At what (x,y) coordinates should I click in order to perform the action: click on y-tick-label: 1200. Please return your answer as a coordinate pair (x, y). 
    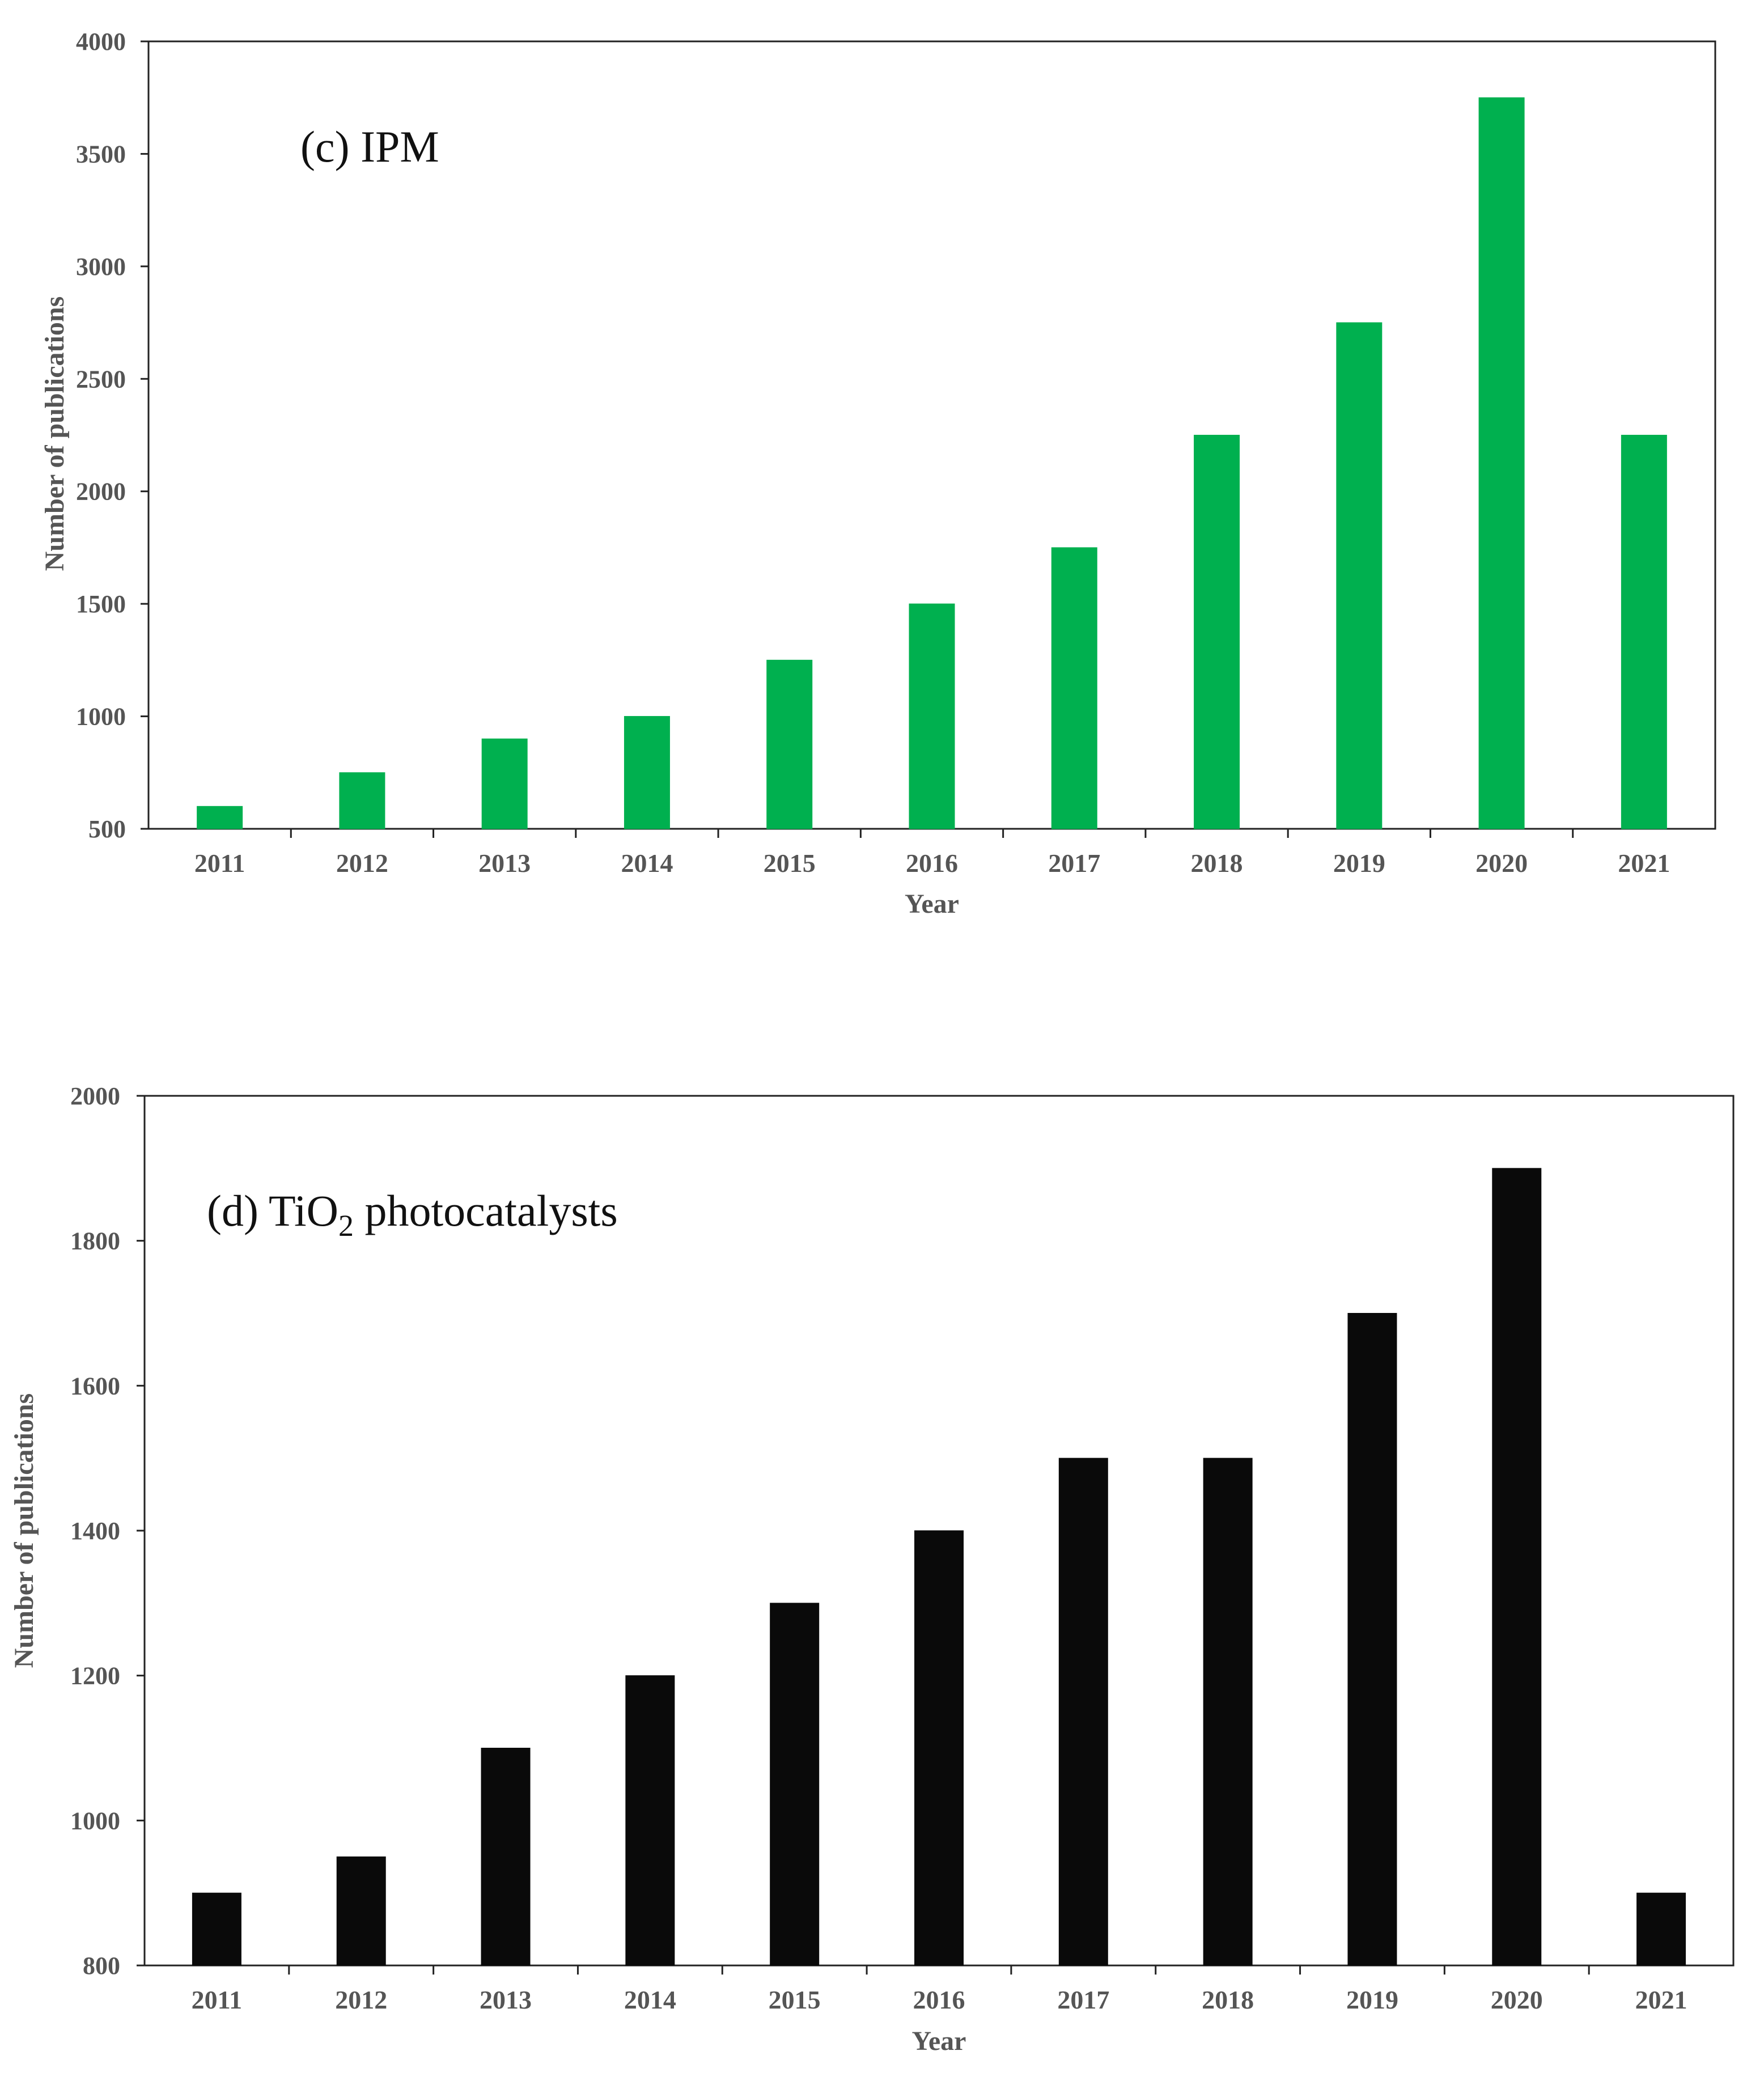
    Looking at the image, I should click on (95, 1676).